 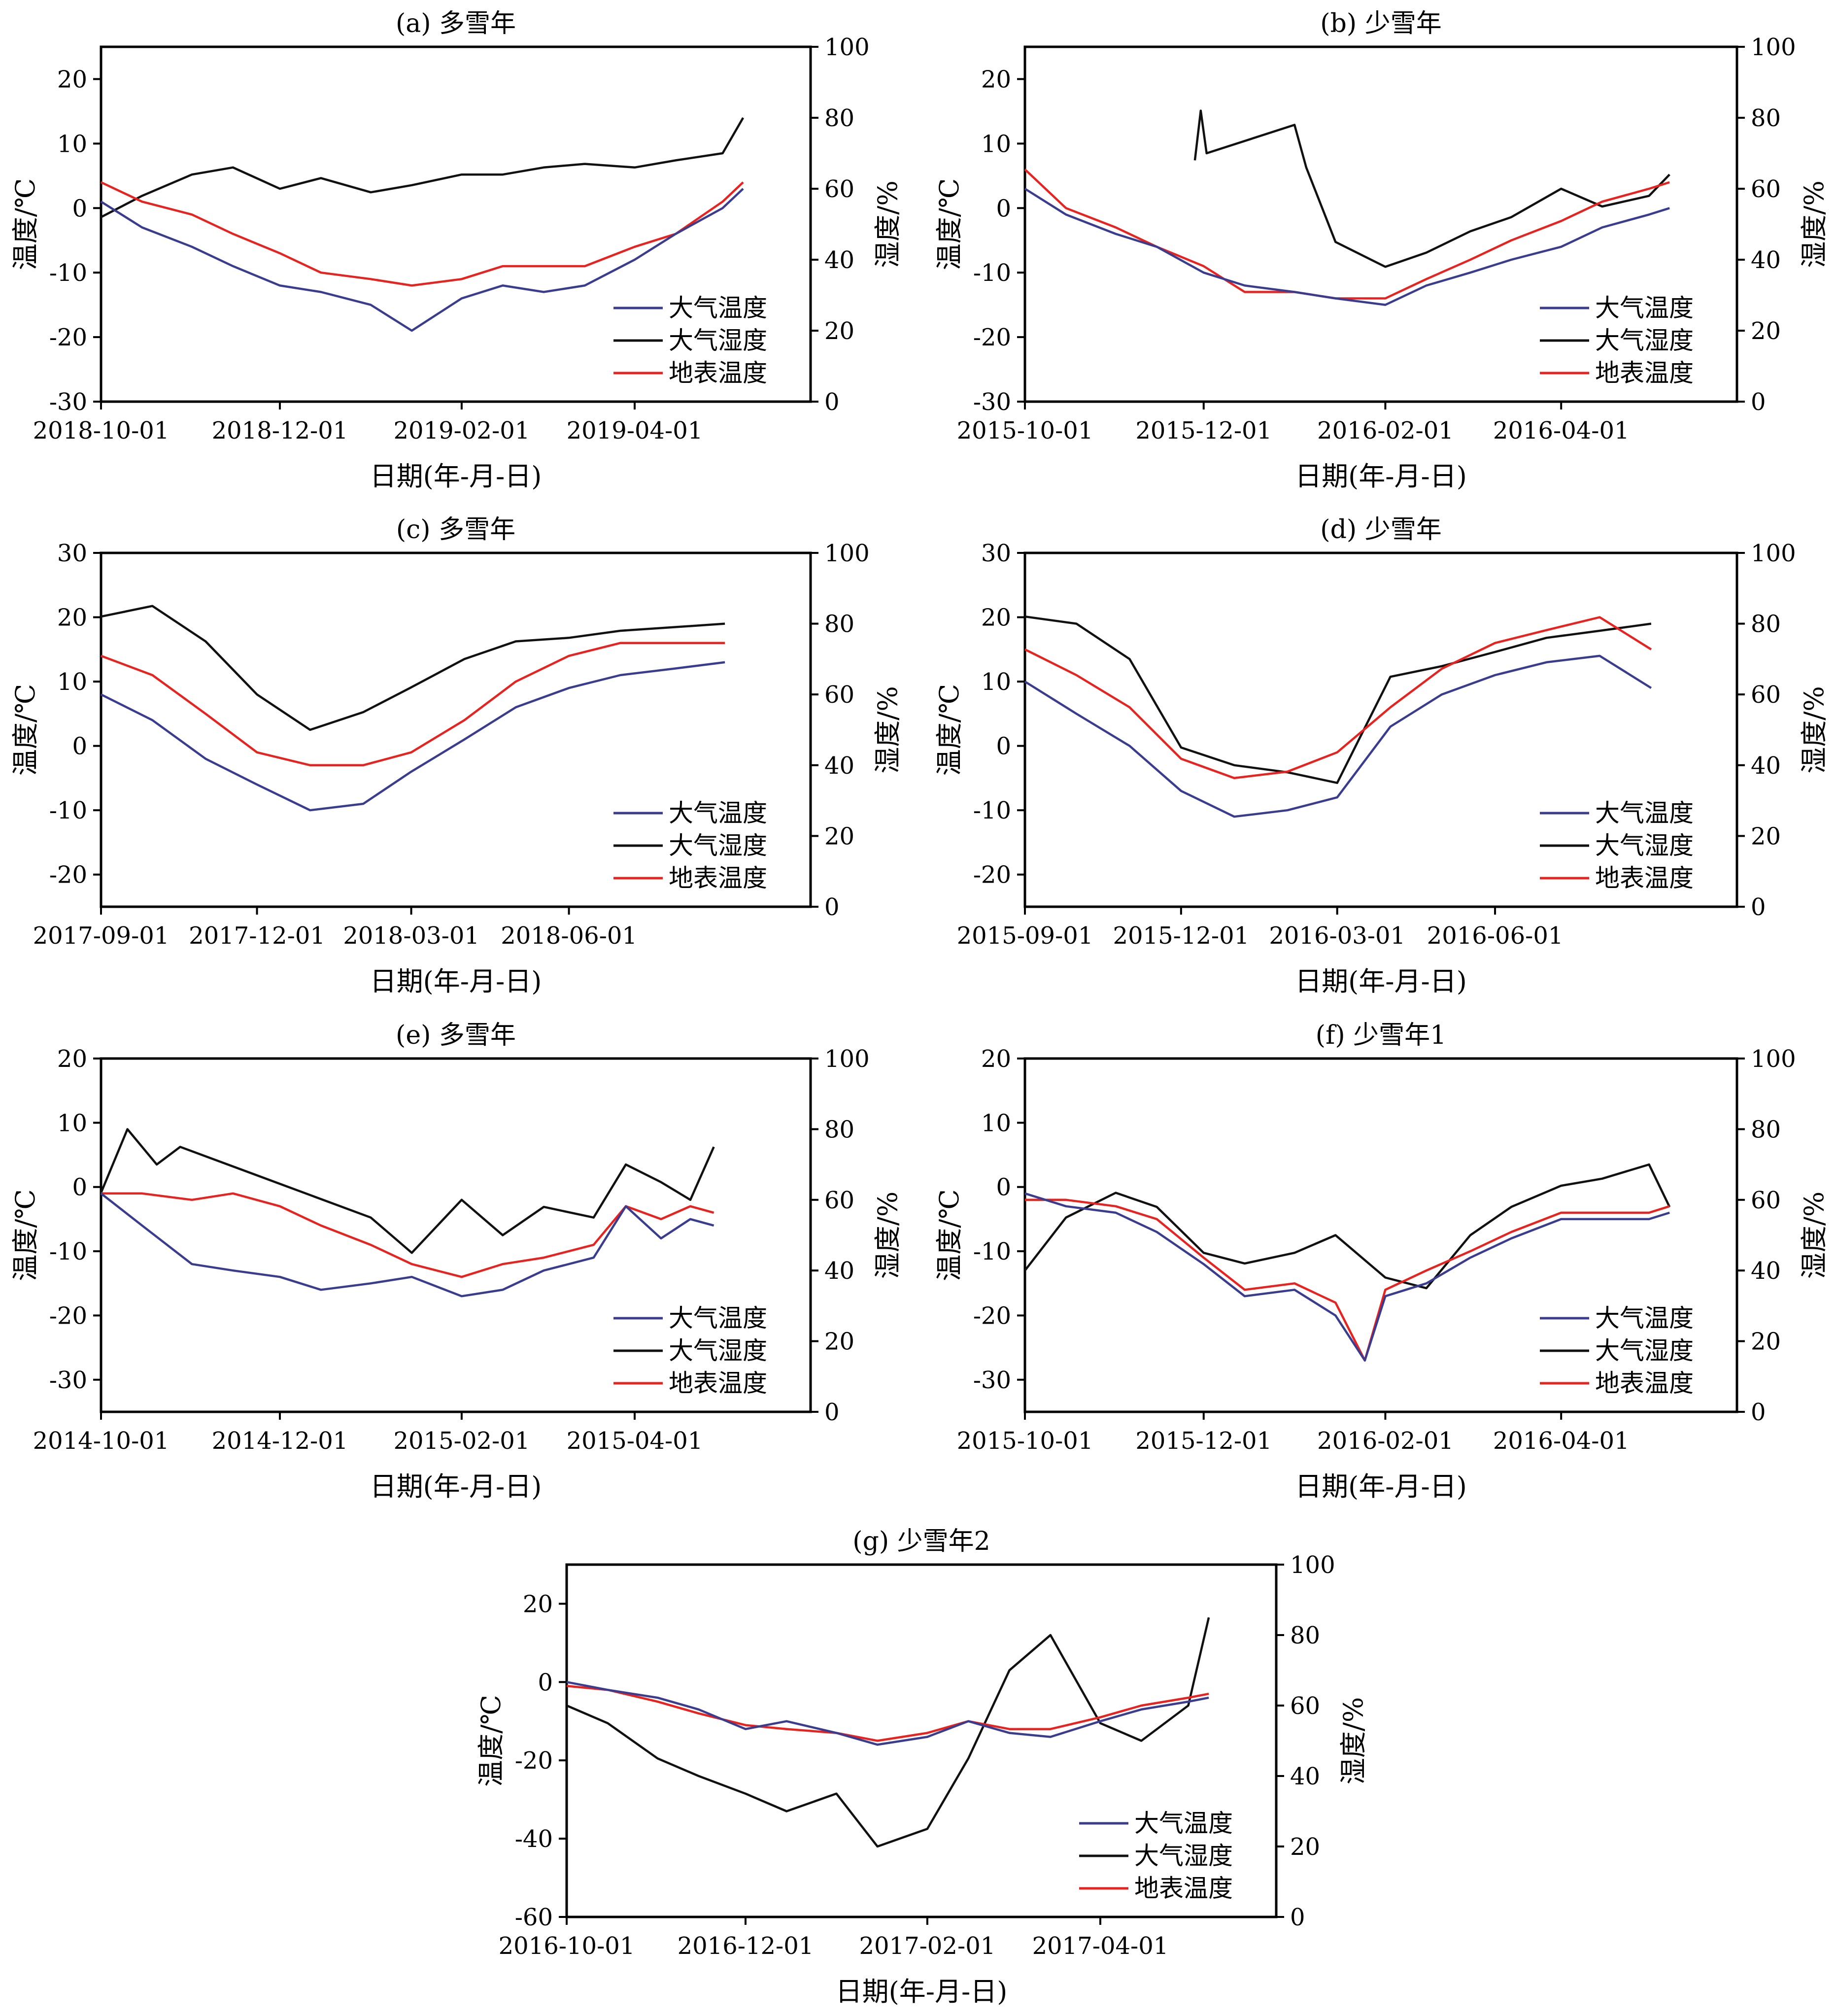 I want to click on chart-title: (b) 少雪年, so click(x=1380, y=24).